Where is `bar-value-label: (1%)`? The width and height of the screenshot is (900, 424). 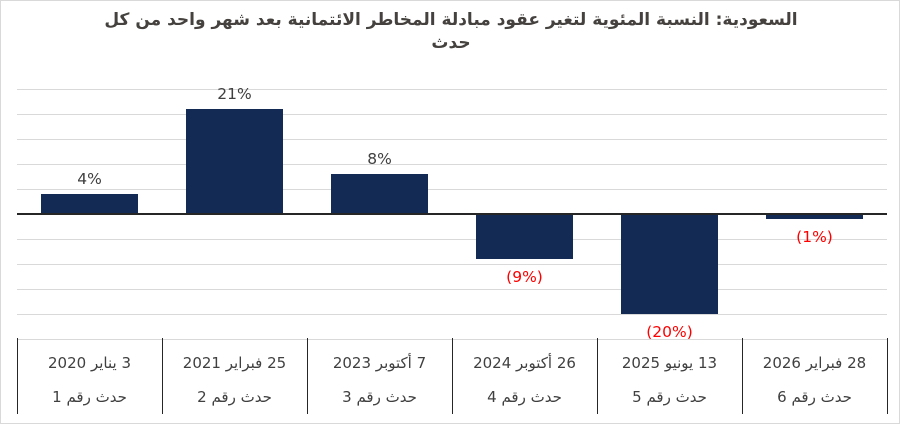
bar-value-label: (1%) is located at coordinates (814, 237).